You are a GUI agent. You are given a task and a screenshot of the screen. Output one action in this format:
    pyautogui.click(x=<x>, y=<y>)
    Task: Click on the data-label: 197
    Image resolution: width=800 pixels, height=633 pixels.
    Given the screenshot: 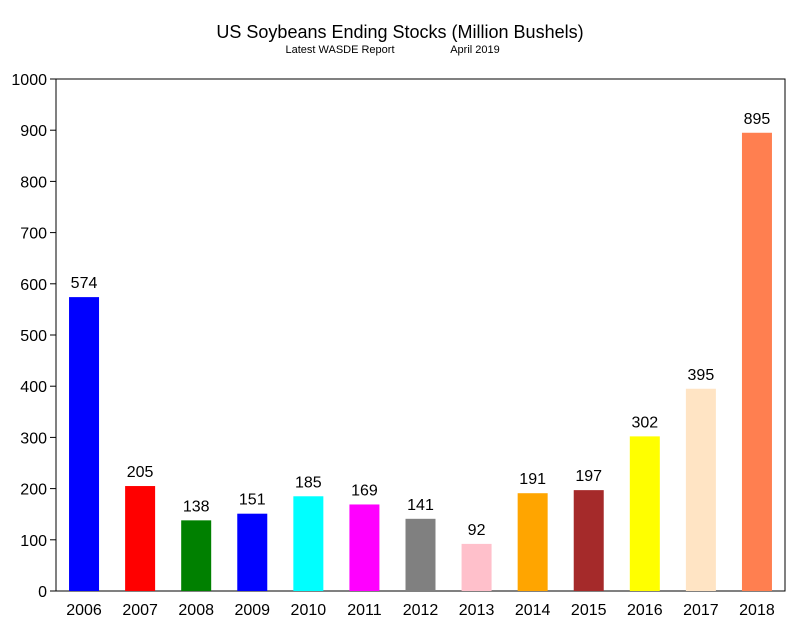 What is the action you would take?
    pyautogui.click(x=588, y=476)
    